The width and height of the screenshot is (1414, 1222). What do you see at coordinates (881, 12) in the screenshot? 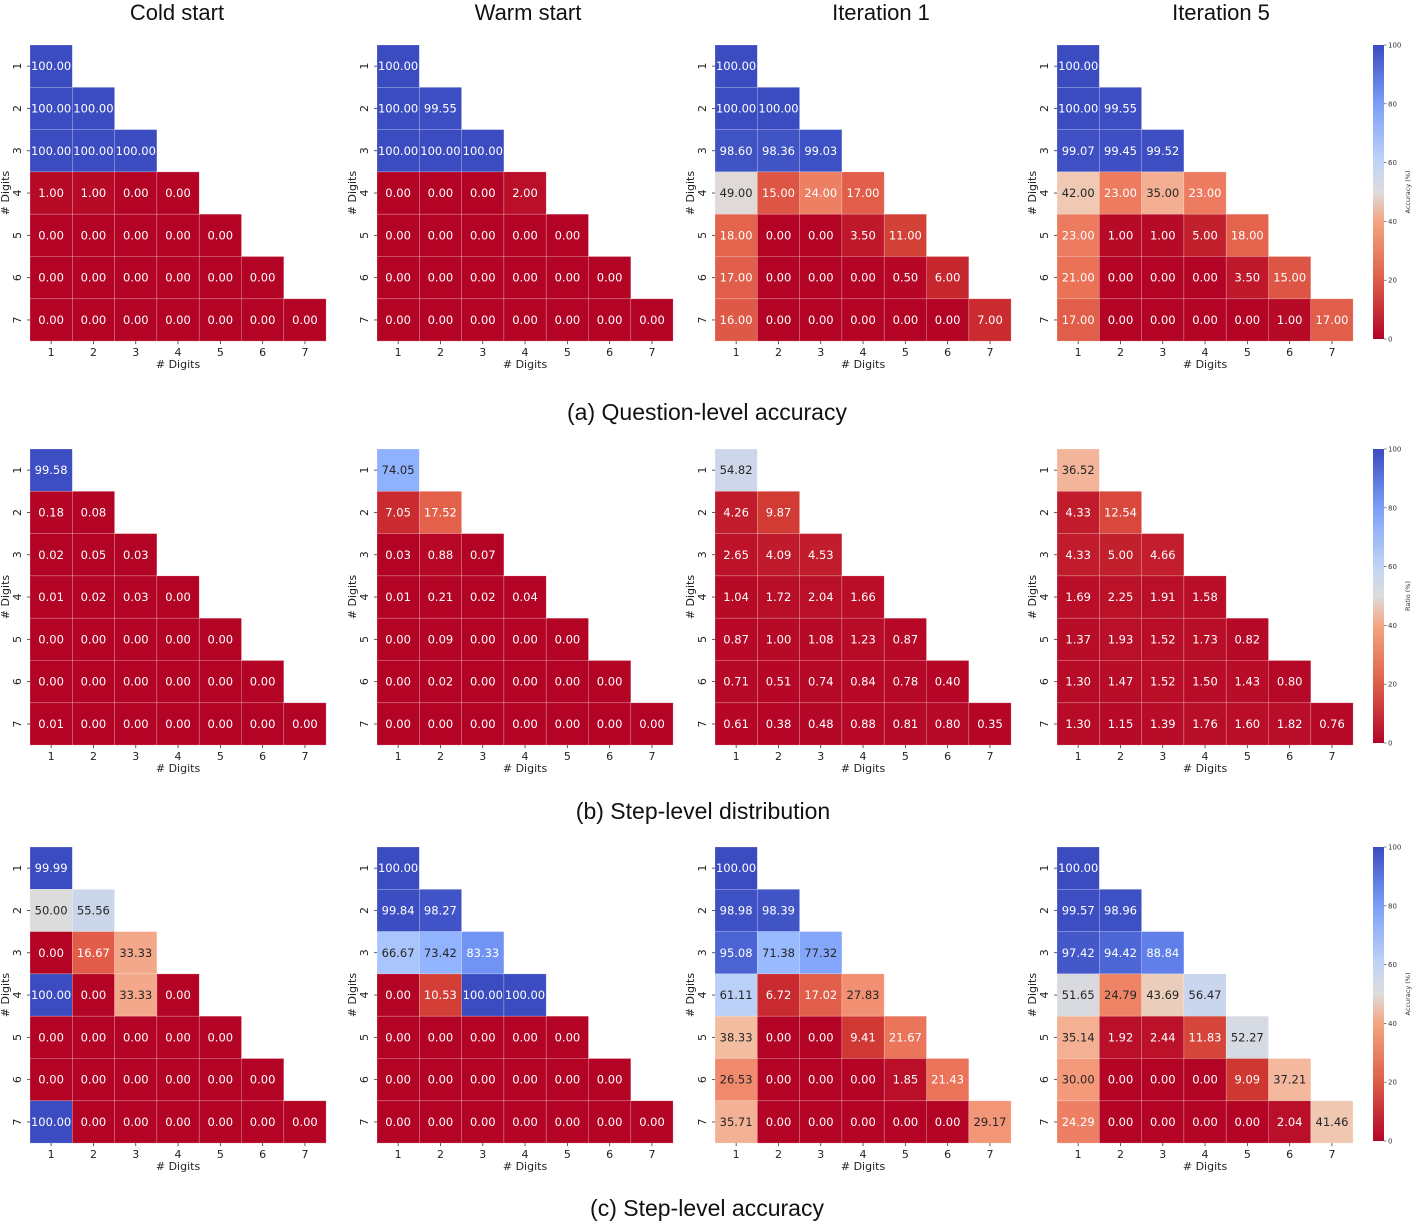
I see `column-title-iteration-1: Iteration 1` at bounding box center [881, 12].